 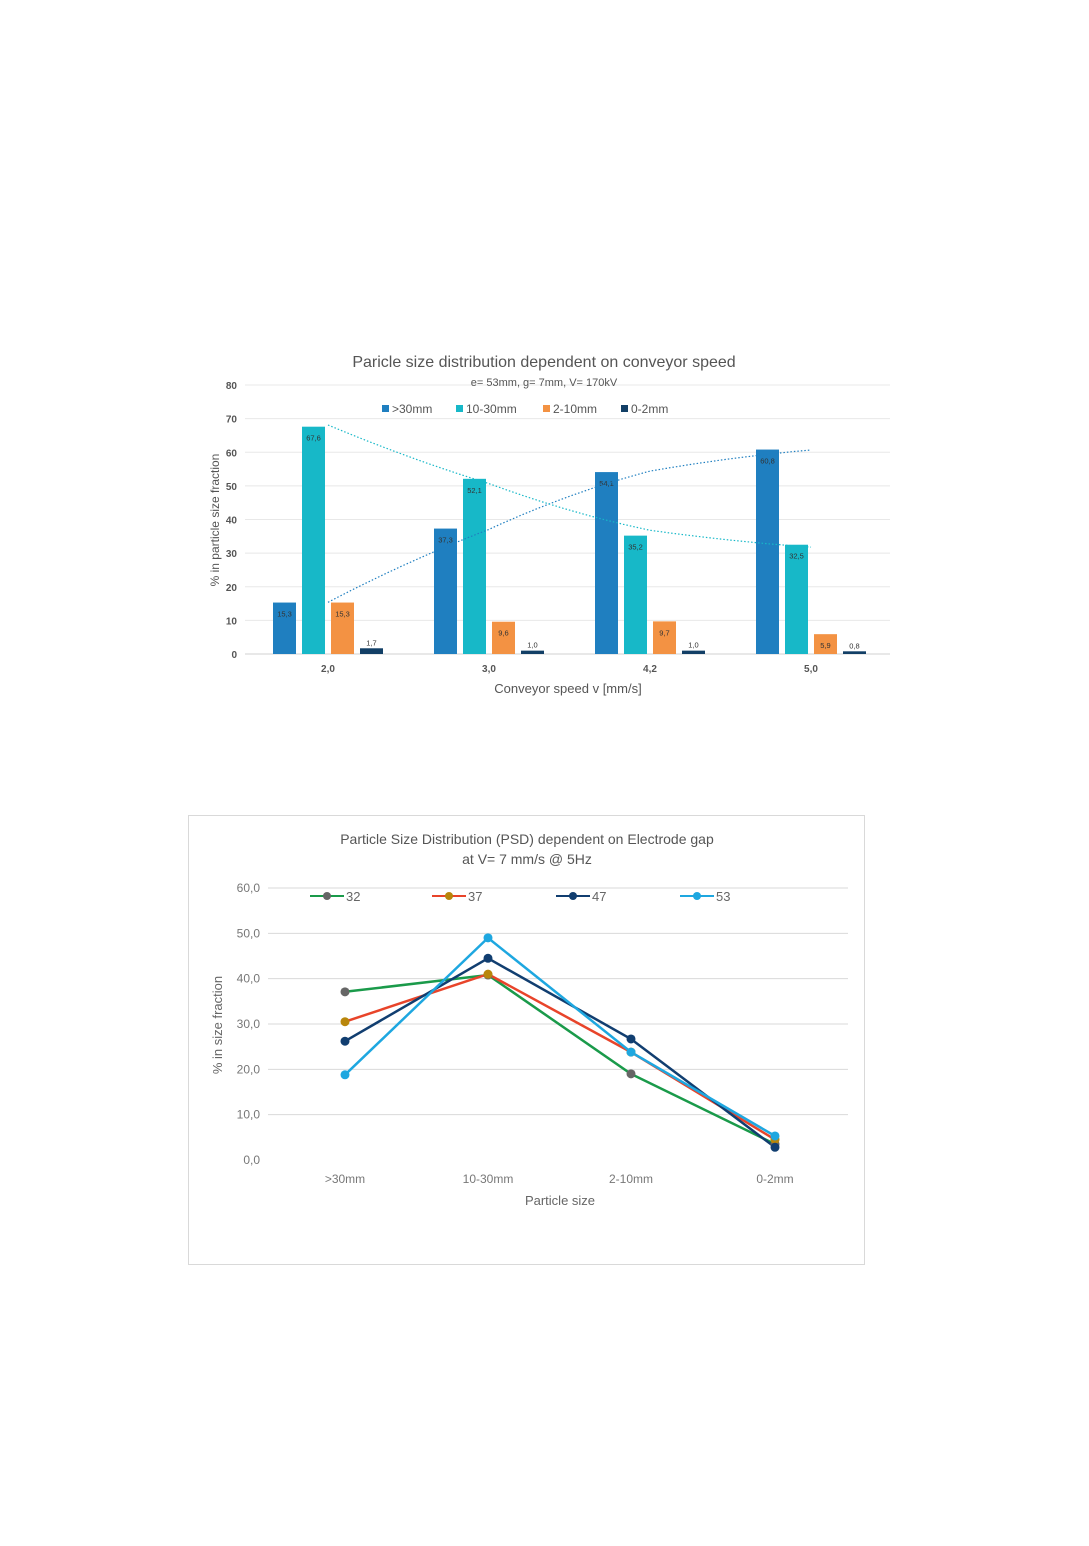 I want to click on legend-label: 37, so click(x=475, y=896).